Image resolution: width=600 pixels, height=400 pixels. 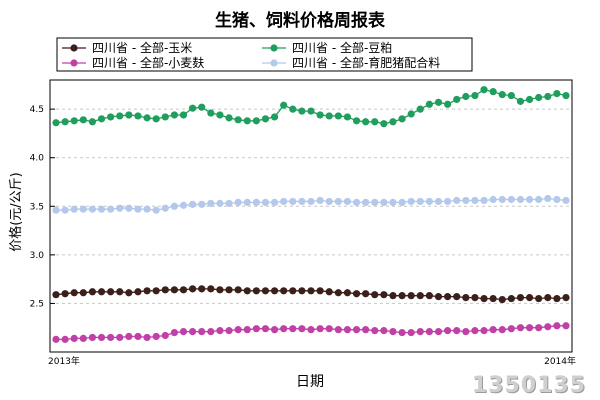 I want to click on legend-box, so click(x=264, y=54).